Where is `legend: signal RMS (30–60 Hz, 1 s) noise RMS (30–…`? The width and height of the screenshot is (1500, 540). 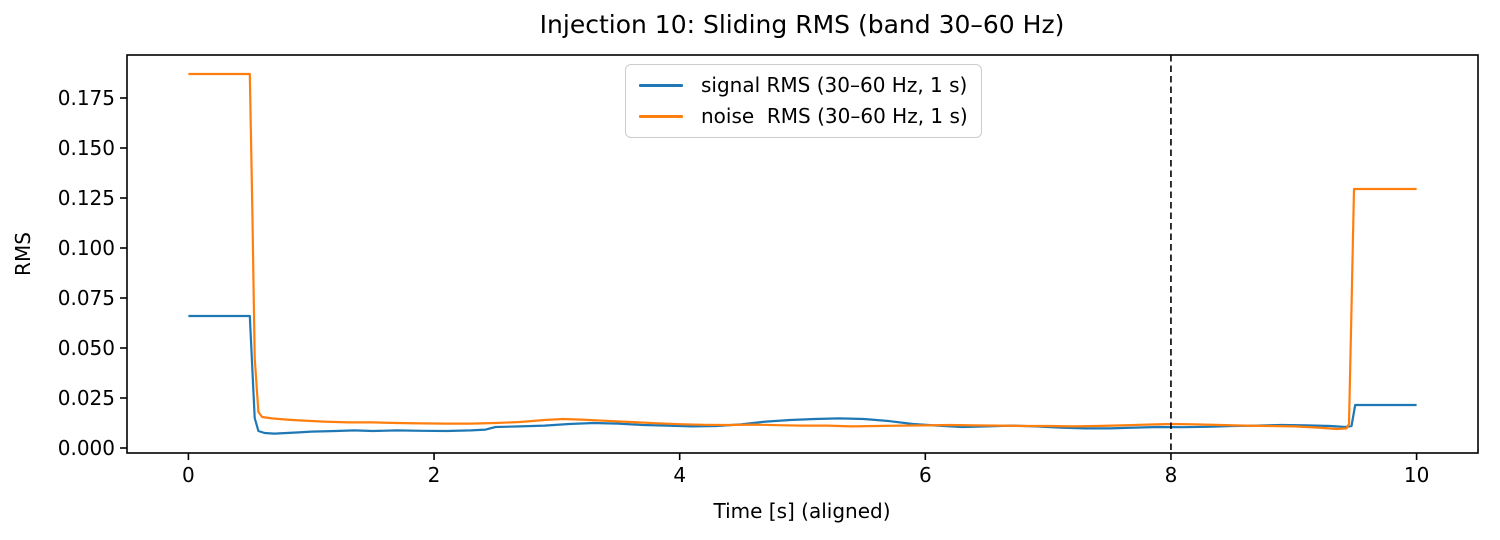 legend: signal RMS (30–60 Hz, 1 s) noise RMS (30–… is located at coordinates (803, 101).